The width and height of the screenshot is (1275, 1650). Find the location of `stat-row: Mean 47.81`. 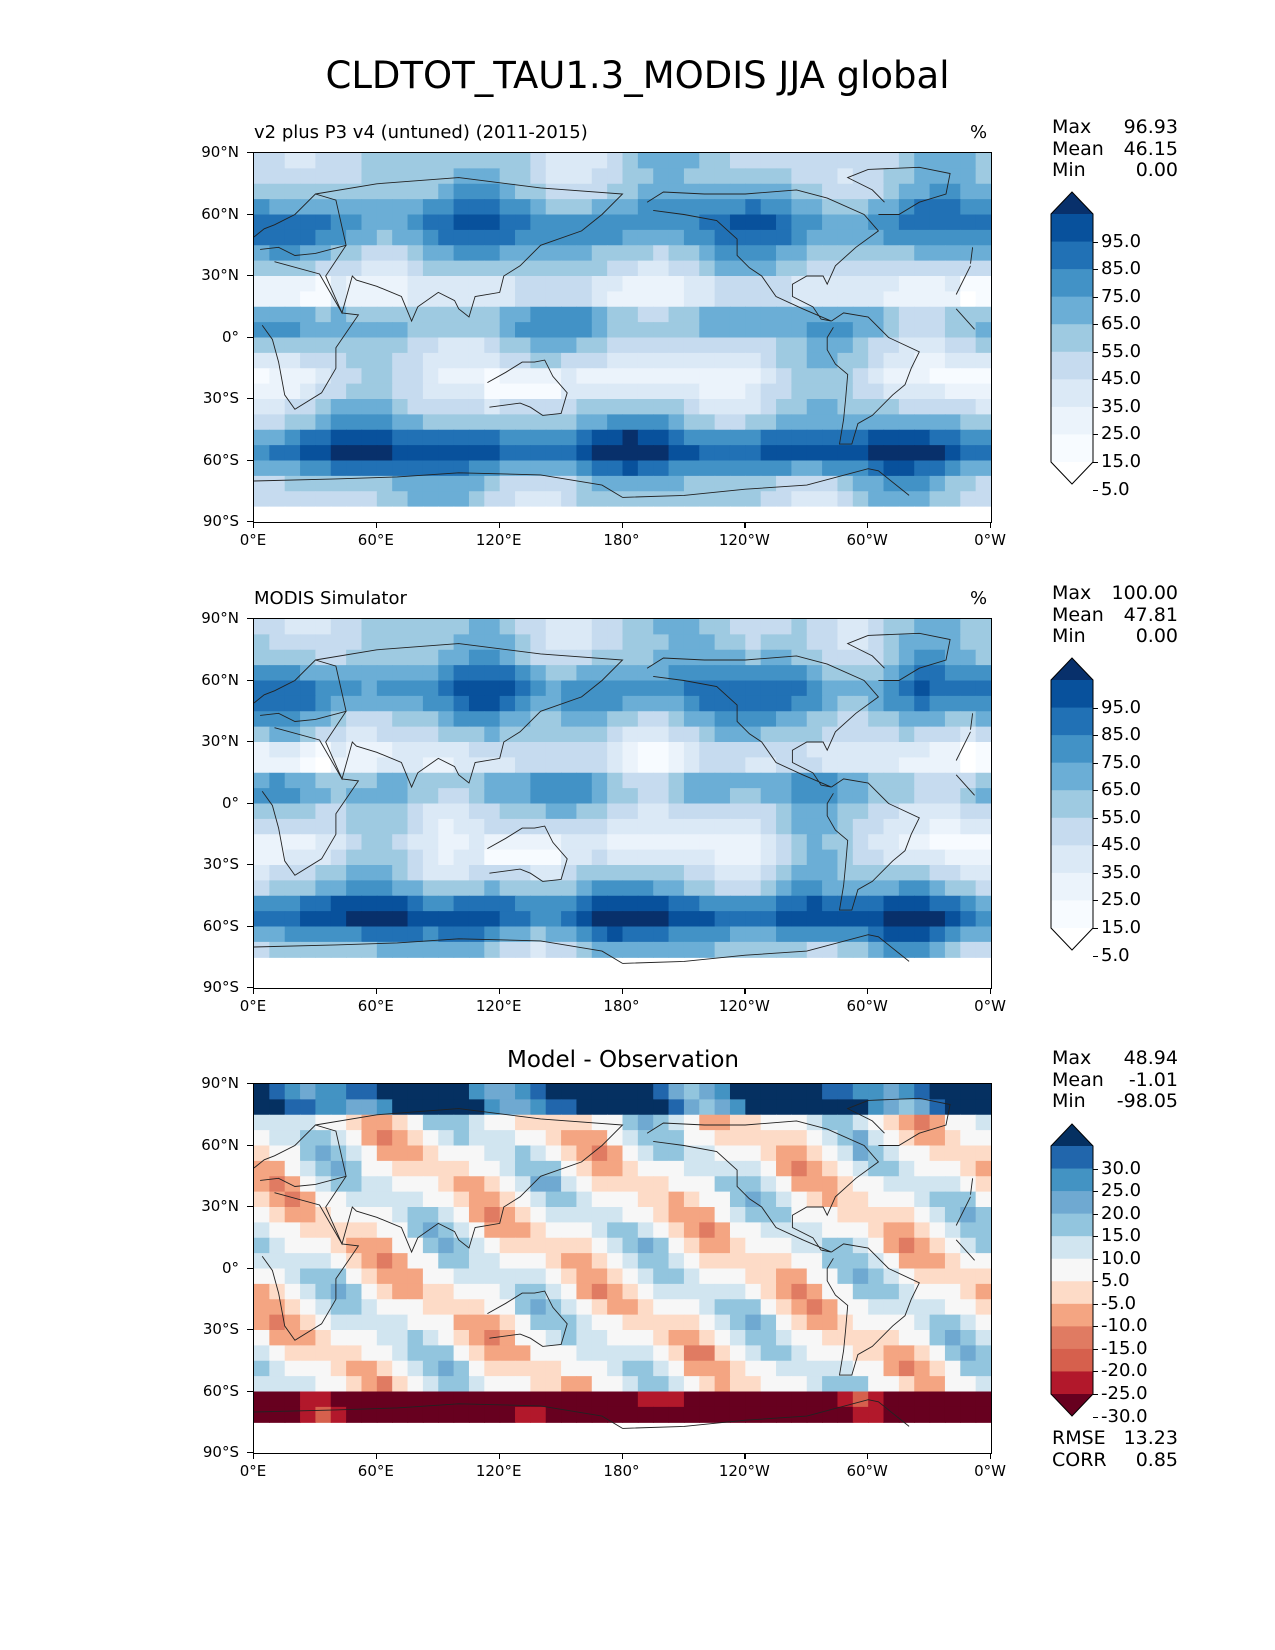

stat-row: Mean 47.81 is located at coordinates (1115, 615).